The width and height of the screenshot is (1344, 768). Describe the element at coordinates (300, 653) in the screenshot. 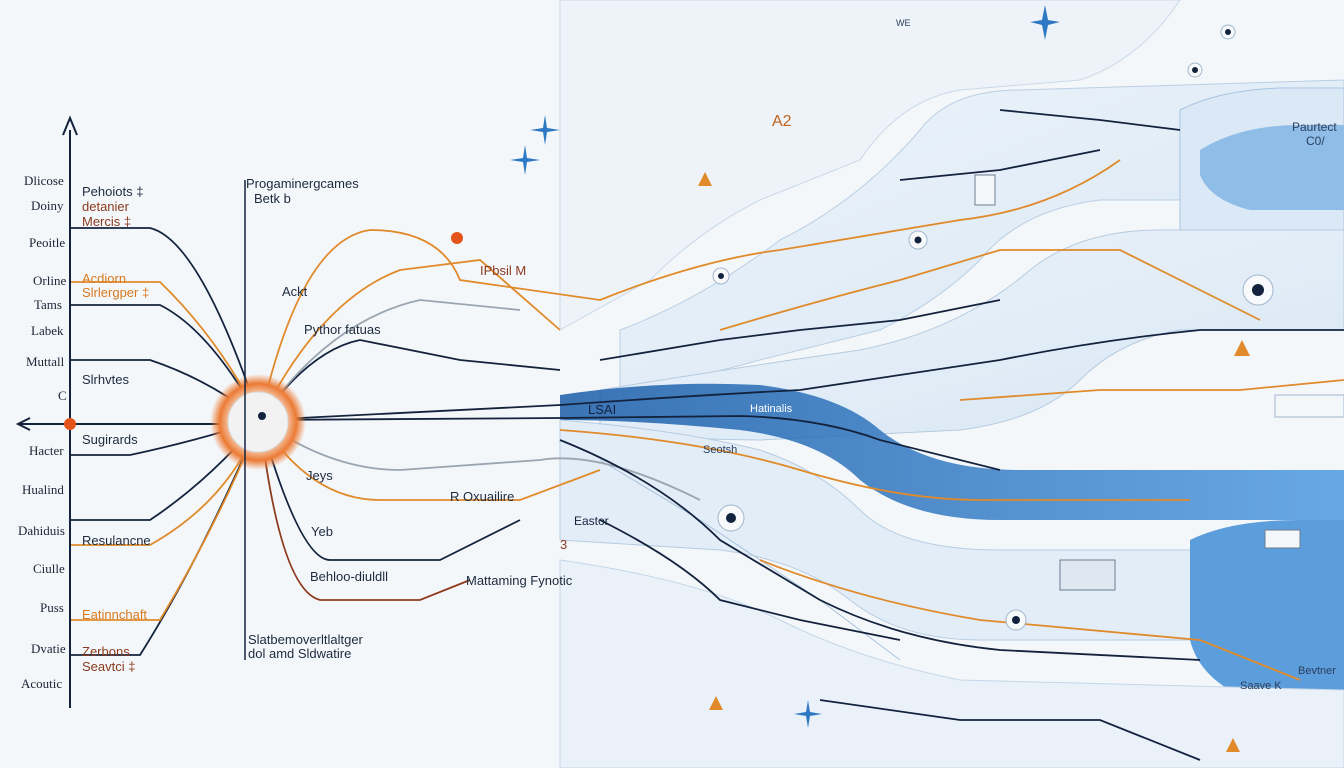

I see `node-label: dol amd Sldwatire` at that location.